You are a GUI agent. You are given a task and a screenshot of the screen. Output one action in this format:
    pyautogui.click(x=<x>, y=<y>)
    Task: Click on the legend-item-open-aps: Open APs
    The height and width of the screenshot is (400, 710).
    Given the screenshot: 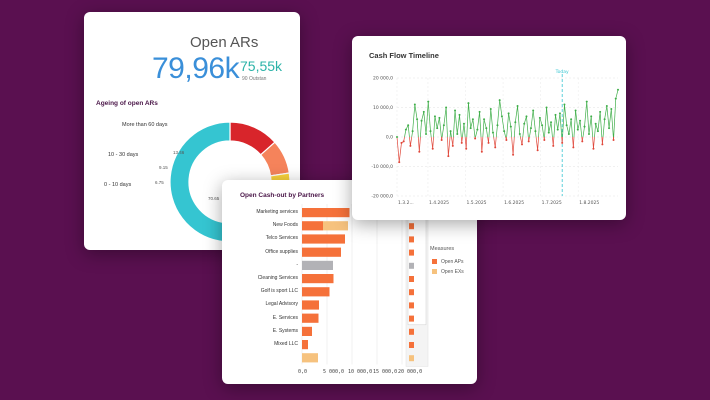 What is the action you would take?
    pyautogui.click(x=448, y=262)
    